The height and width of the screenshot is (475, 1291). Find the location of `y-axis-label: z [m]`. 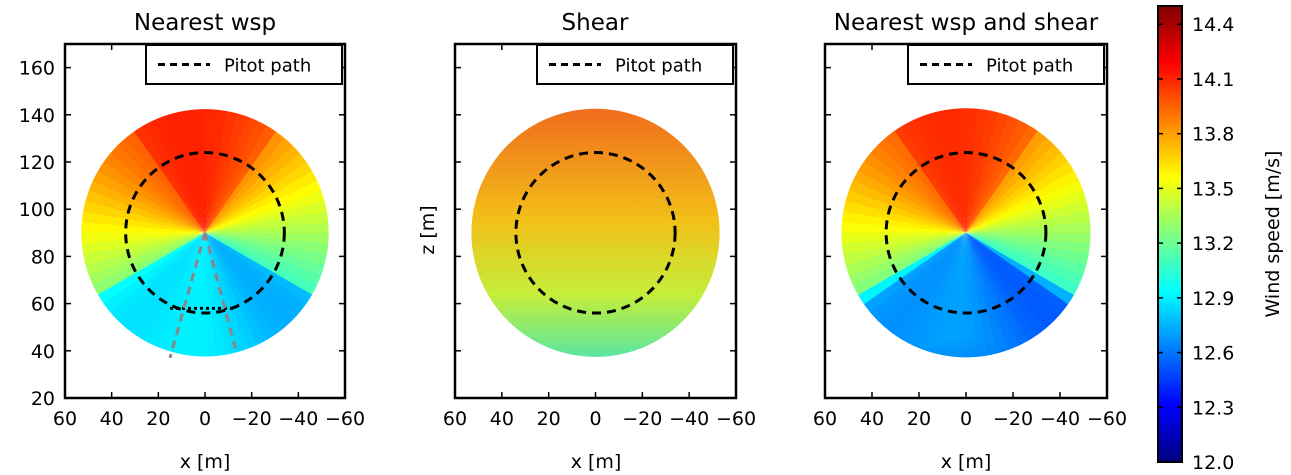

y-axis-label: z [m] is located at coordinates (428, 229).